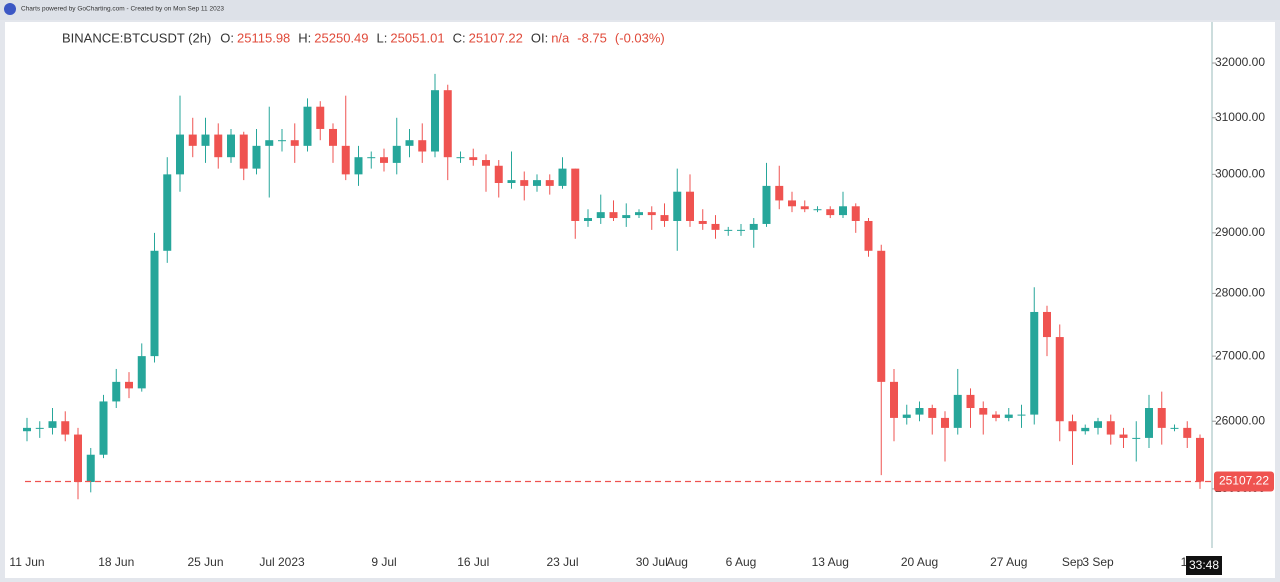 The image size is (1280, 582). Describe the element at coordinates (1240, 117) in the screenshot. I see `y-tick-label: 31000.00` at that location.